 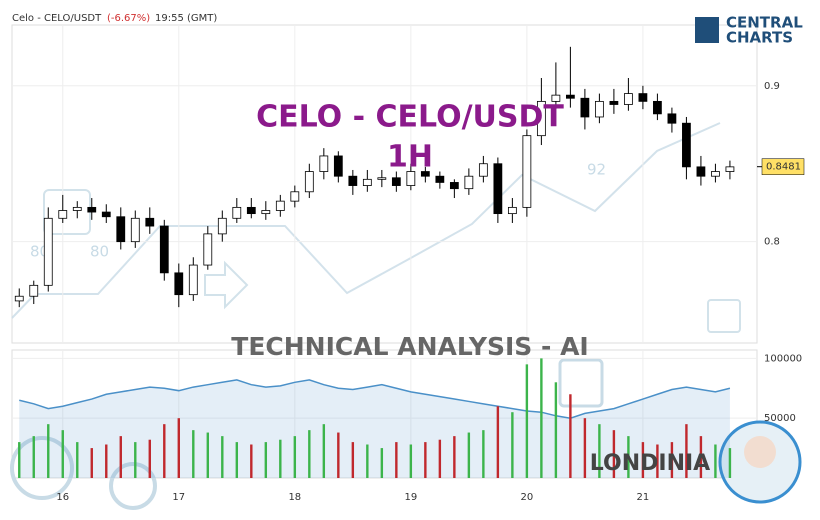 What do you see at coordinates (650, 463) in the screenshot?
I see `watermark-brand: LONDINIA` at bounding box center [650, 463].